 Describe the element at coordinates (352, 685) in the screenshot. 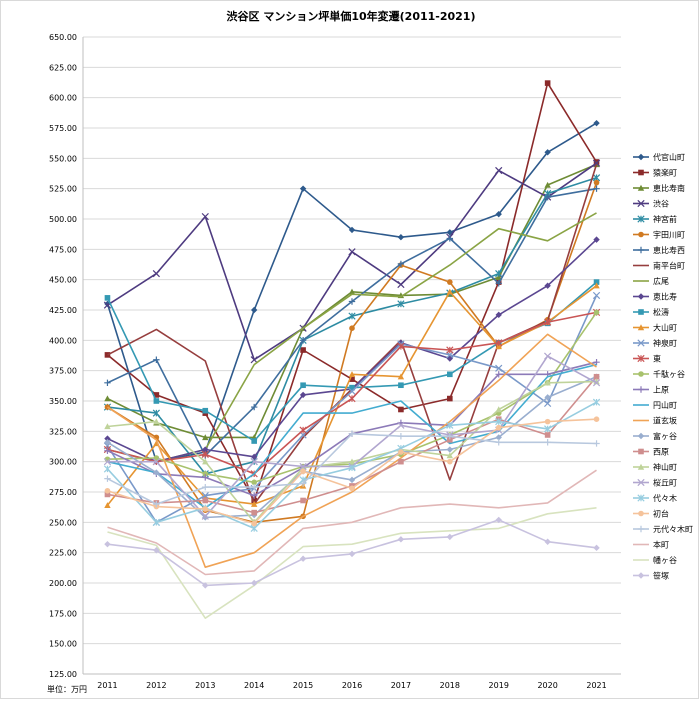

I see `x-tick-label: 2016` at that location.